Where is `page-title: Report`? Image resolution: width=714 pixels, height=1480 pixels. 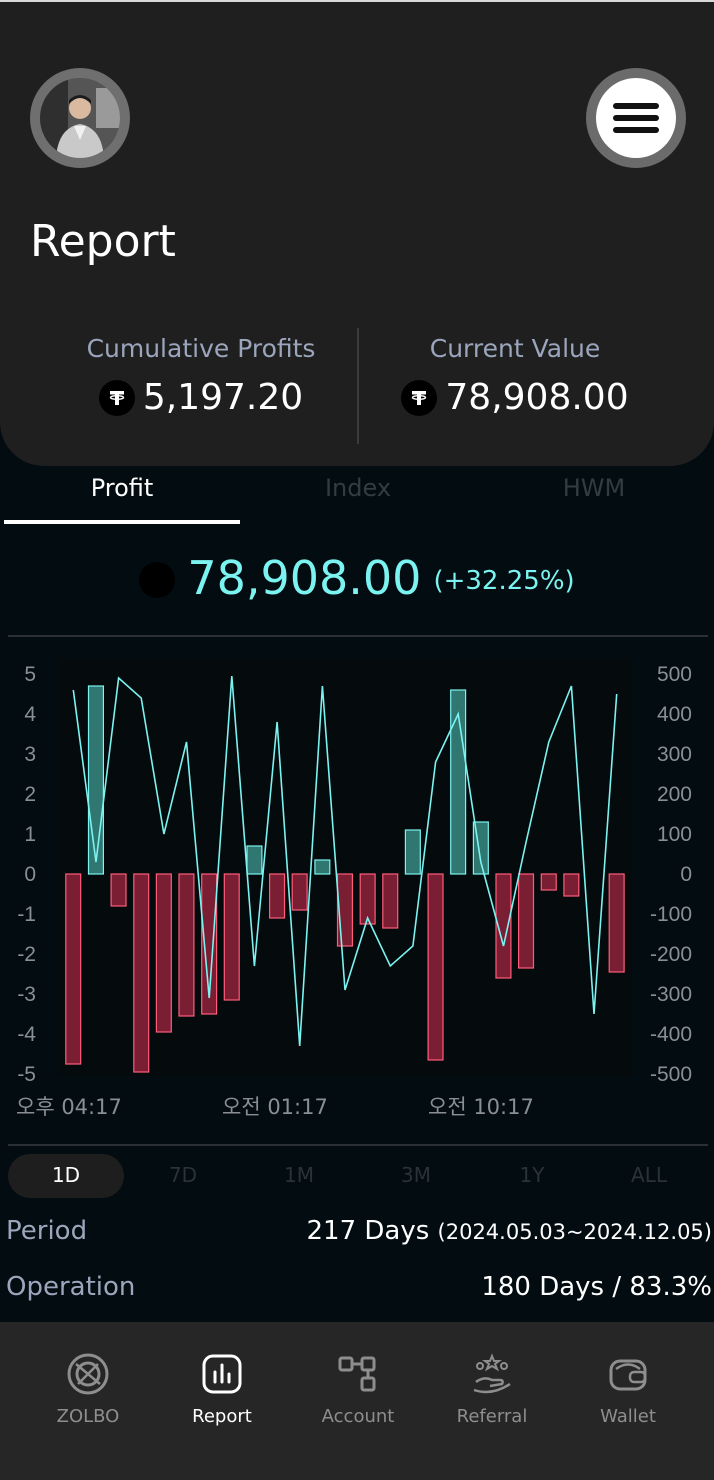 page-title: Report is located at coordinates (103, 241).